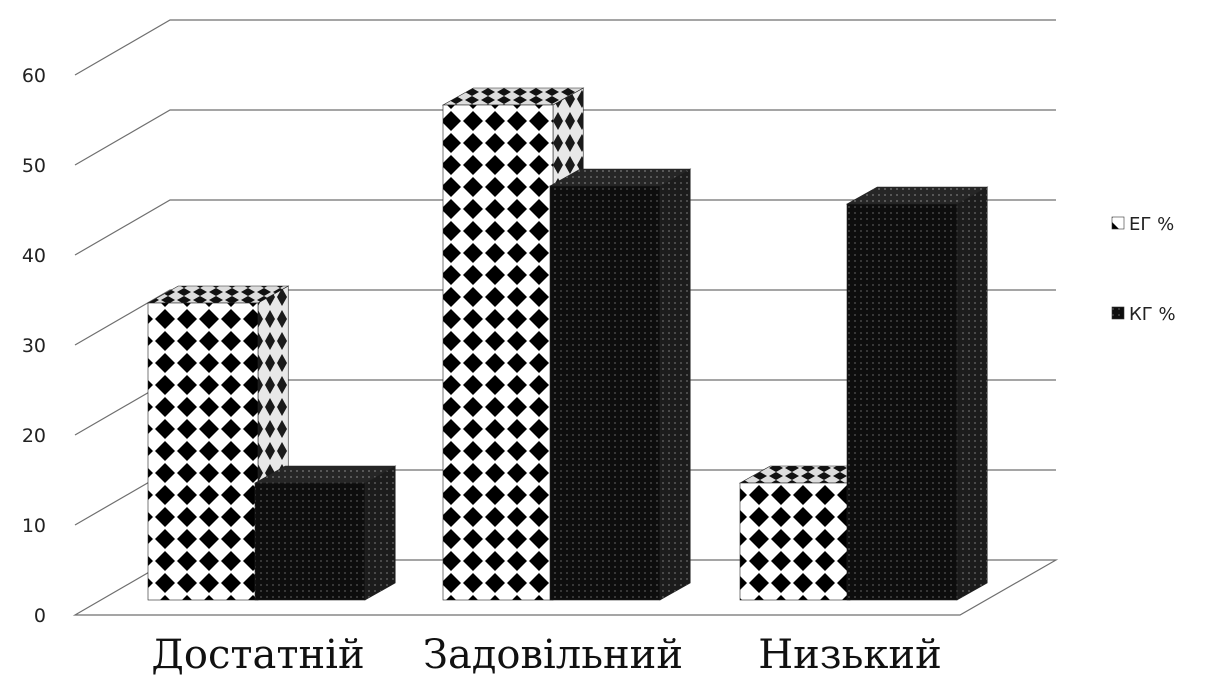 Image resolution: width=1206 pixels, height=675 pixels. I want to click on y-tick-label: 50, so click(34, 166).